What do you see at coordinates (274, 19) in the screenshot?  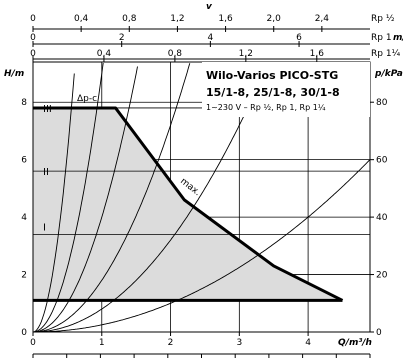 I see `top-tick-label: 2,0` at bounding box center [274, 19].